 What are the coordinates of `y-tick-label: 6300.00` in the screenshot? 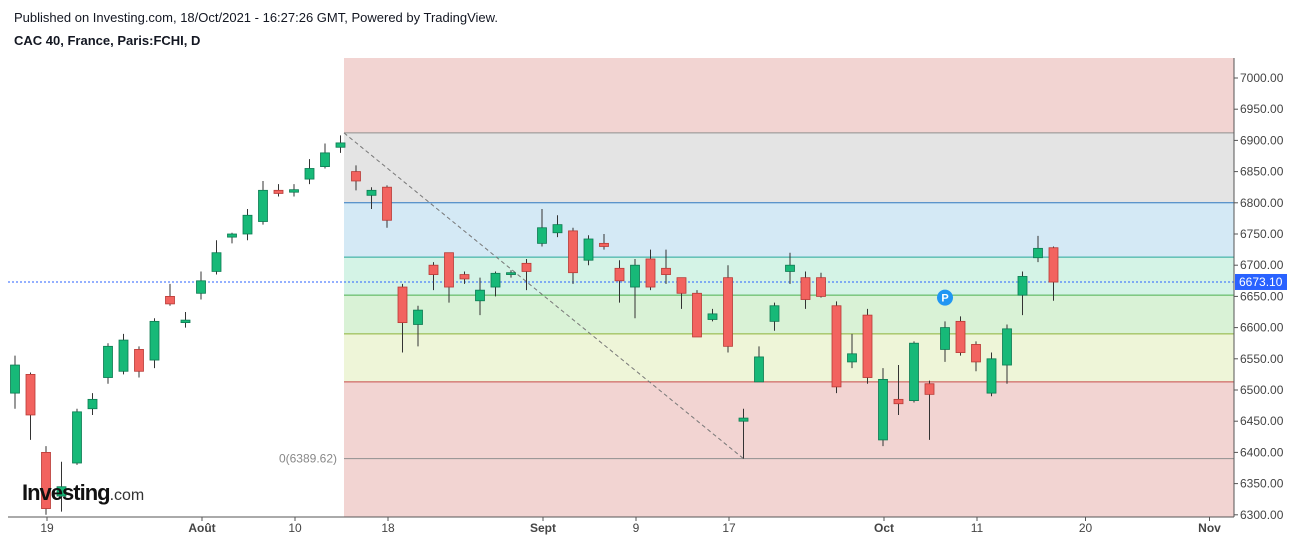 It's located at (1262, 515).